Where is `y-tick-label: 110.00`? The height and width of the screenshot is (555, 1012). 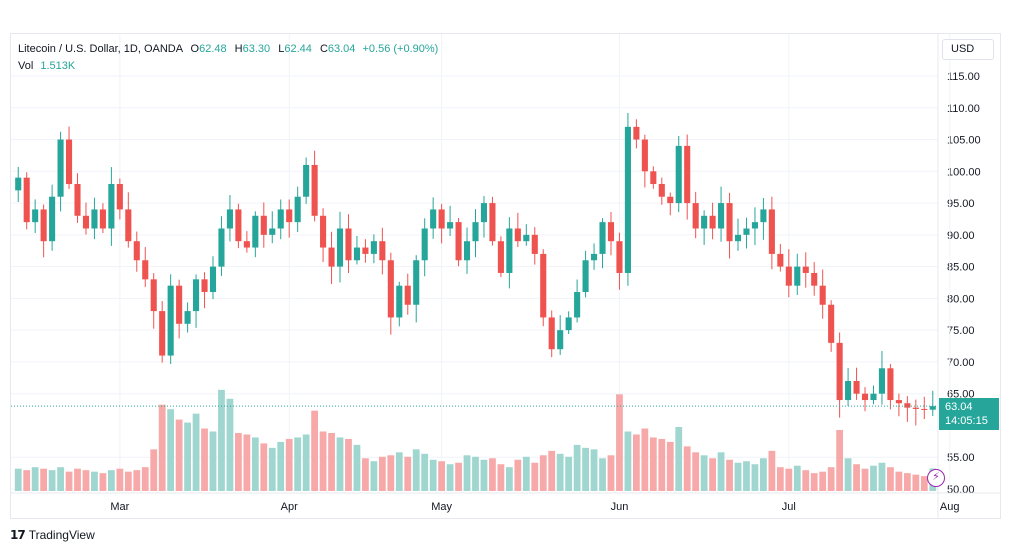
y-tick-label: 110.00 is located at coordinates (963, 109).